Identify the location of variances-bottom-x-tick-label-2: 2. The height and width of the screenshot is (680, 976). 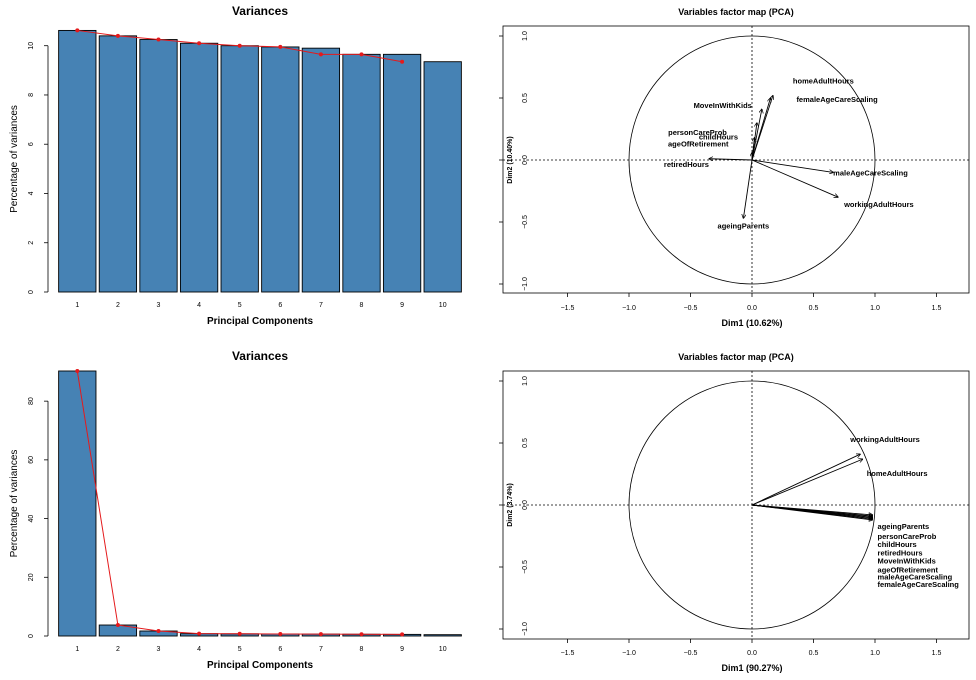
(118, 649).